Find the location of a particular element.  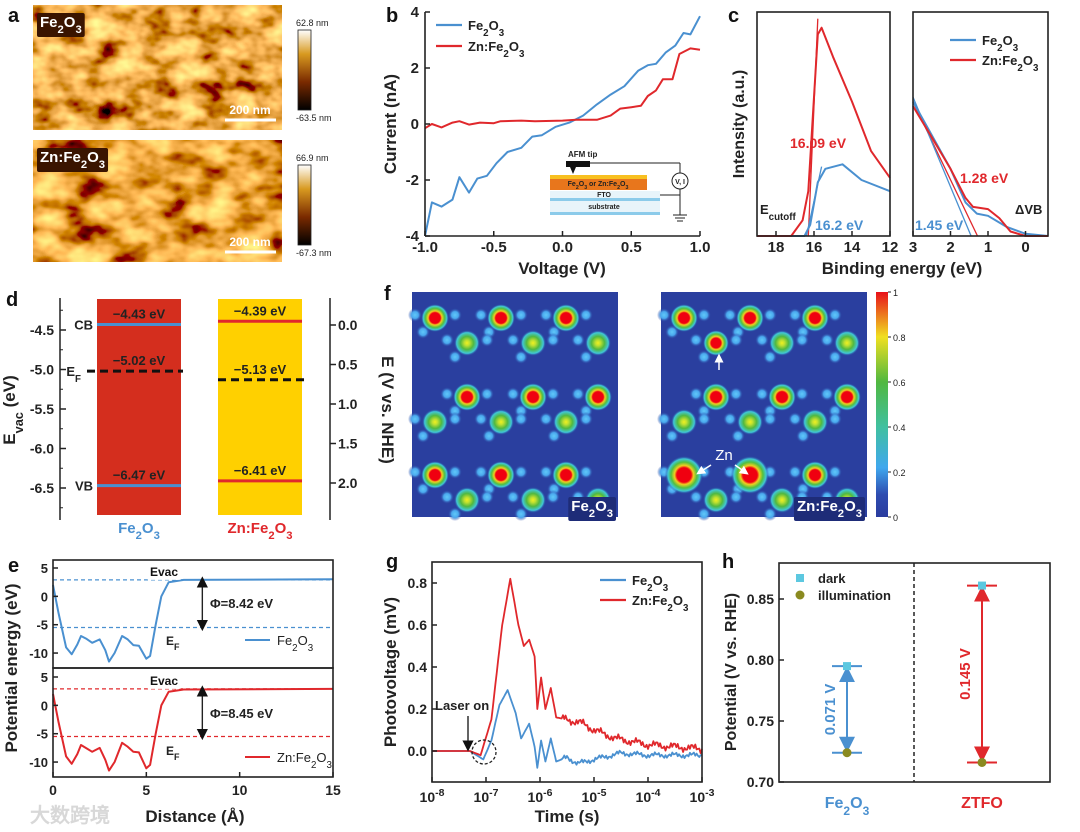

inset-label-meter: V, I is located at coordinates (680, 182).